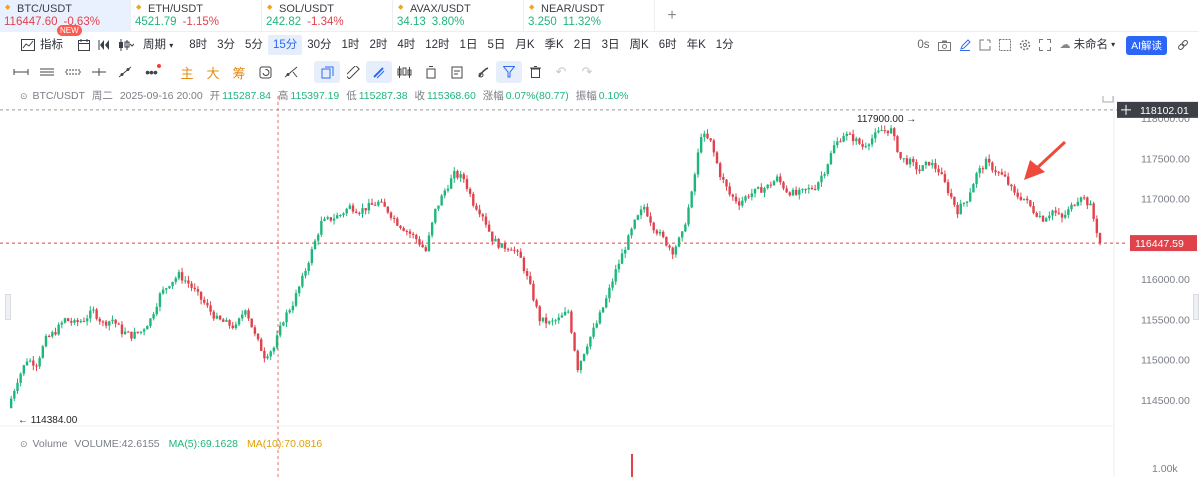 This screenshot has height=477, width=1199. What do you see at coordinates (1025, 45) in the screenshot?
I see `settings-icon` at bounding box center [1025, 45].